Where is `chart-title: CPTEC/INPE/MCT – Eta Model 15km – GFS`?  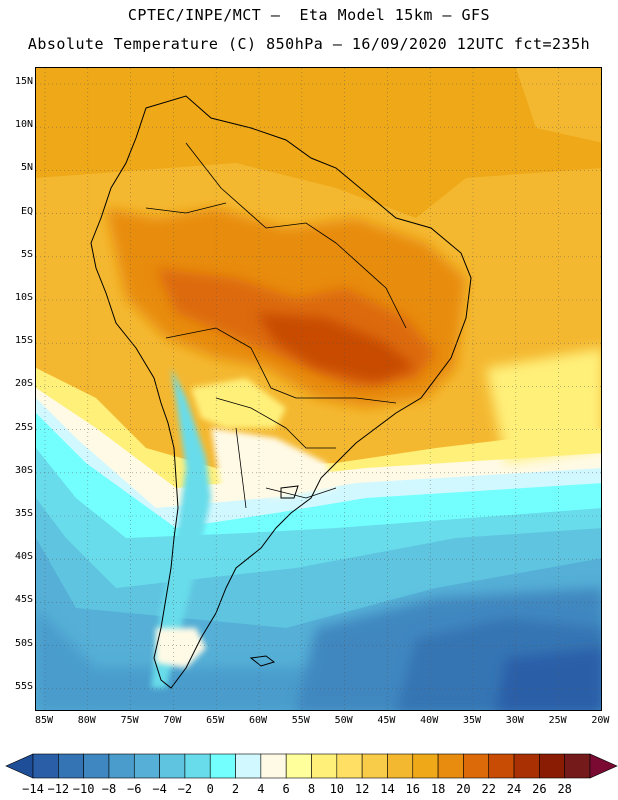 chart-title: CPTEC/INPE/MCT – Eta Model 15km – GFS is located at coordinates (309, 15).